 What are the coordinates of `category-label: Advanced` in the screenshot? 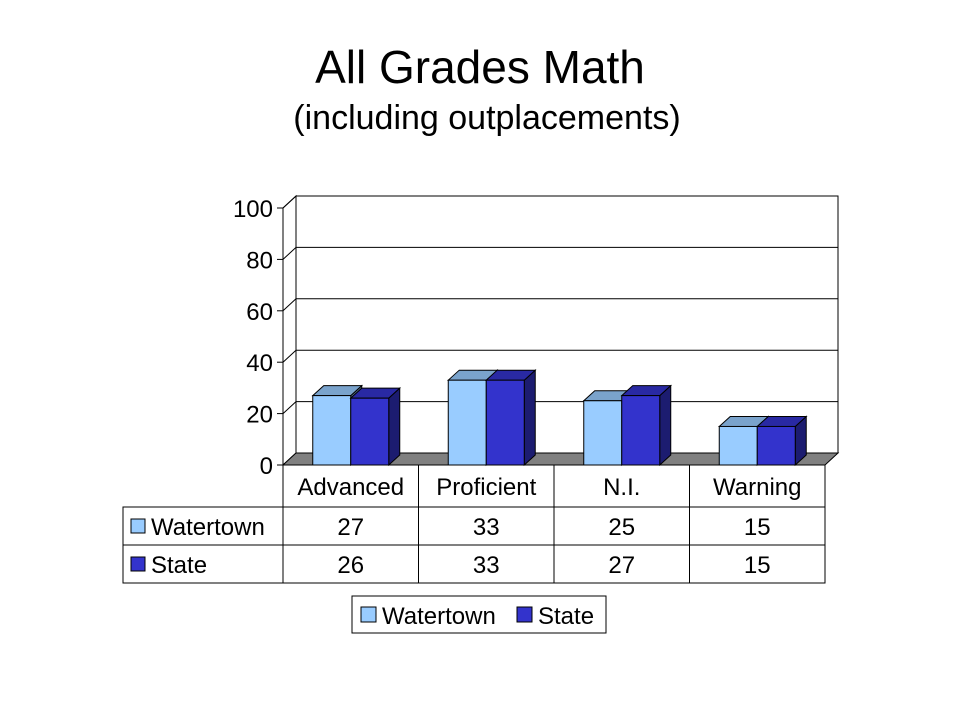 It's located at (350, 487).